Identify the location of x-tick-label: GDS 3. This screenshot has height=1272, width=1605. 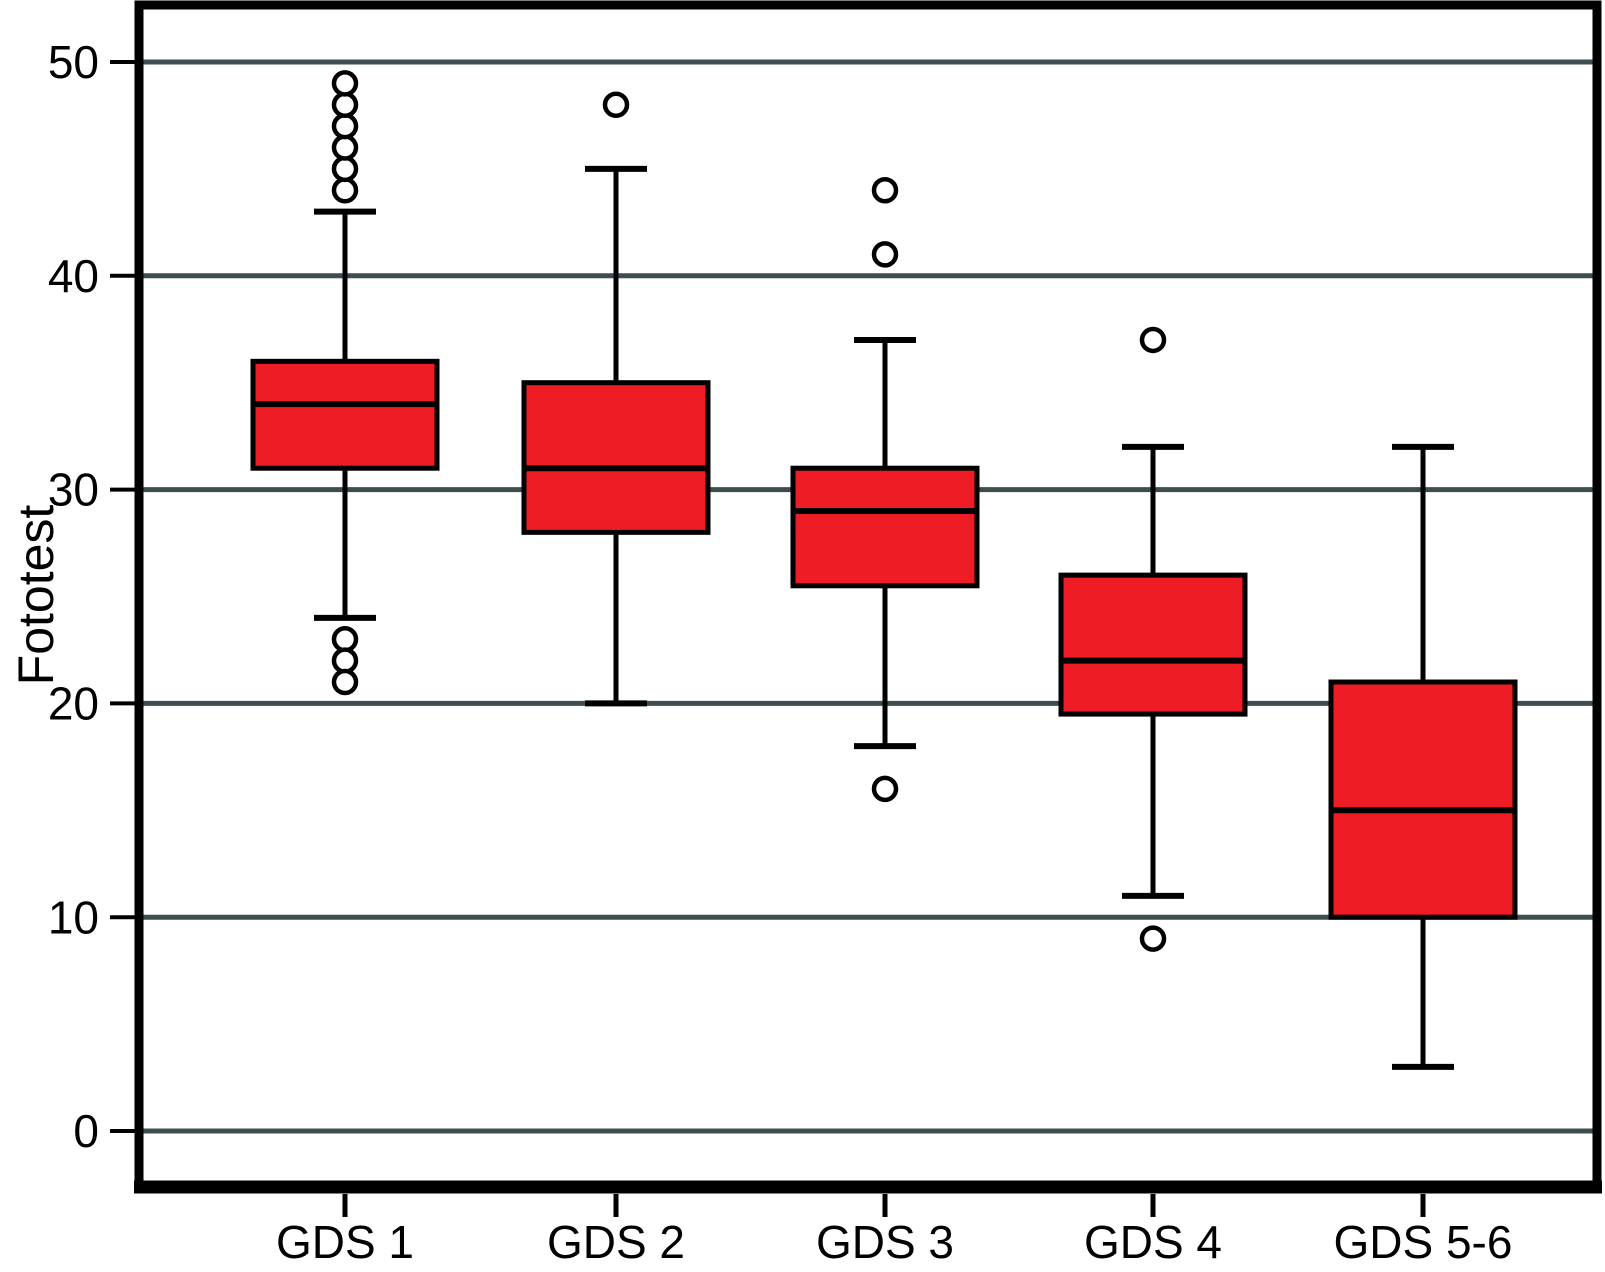
(885, 1242).